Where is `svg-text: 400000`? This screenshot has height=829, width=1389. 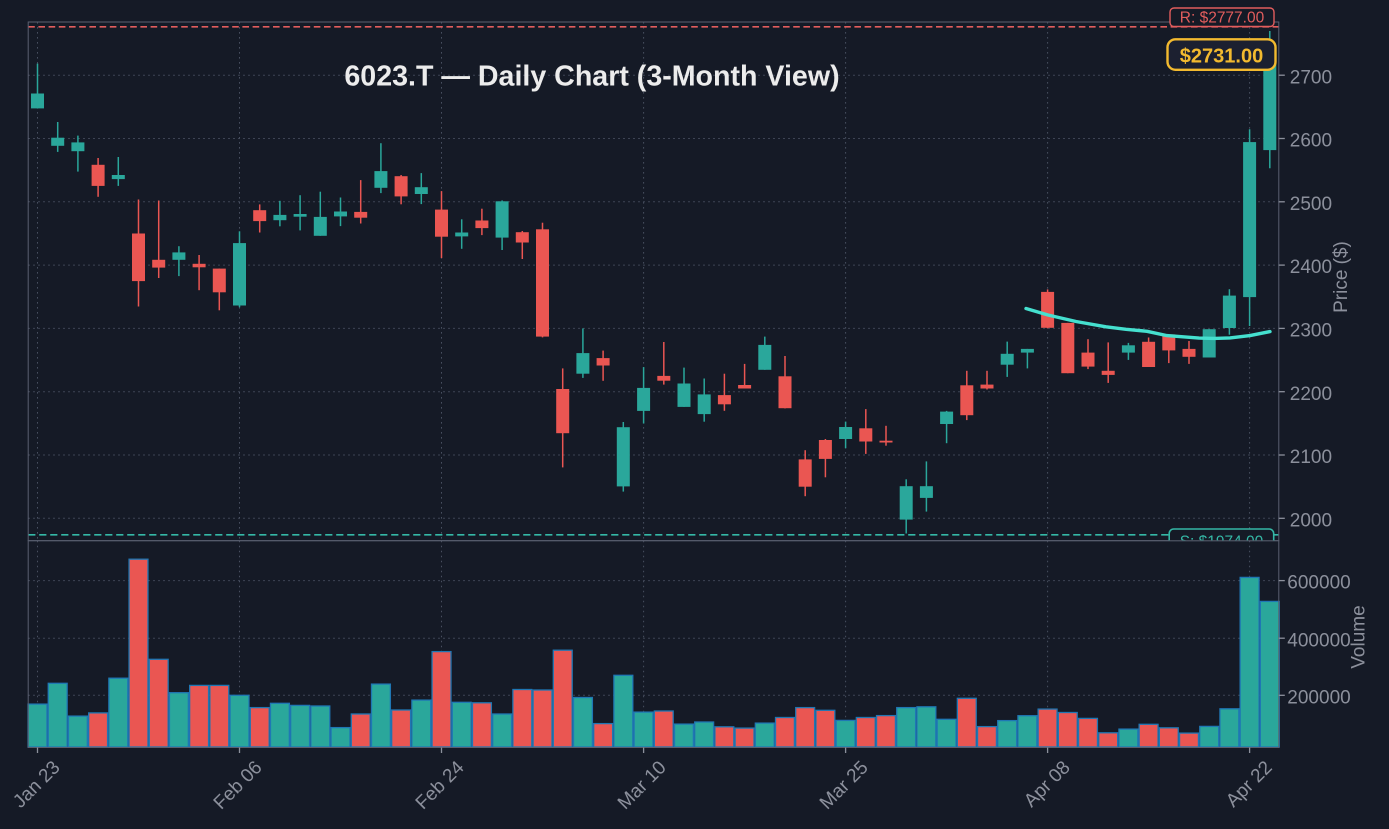
svg-text: 400000 is located at coordinates (1318, 640).